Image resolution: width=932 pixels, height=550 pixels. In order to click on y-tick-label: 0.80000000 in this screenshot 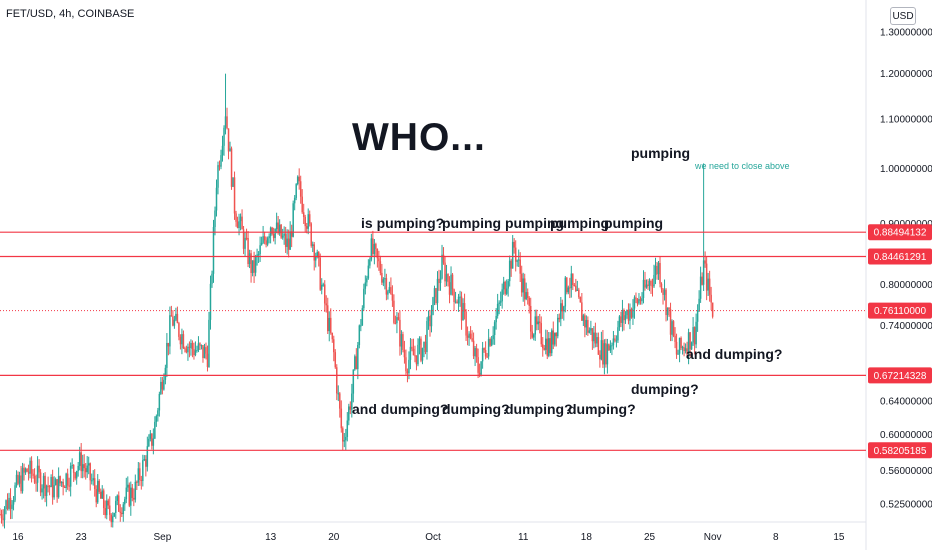, I will do `click(906, 285)`.